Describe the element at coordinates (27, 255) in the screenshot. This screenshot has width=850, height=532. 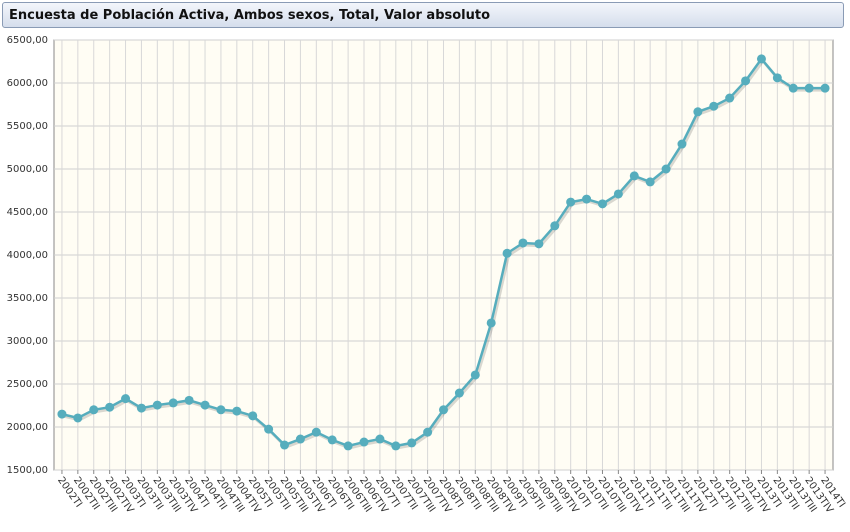
I see `y-tick-label: 4000,00` at that location.